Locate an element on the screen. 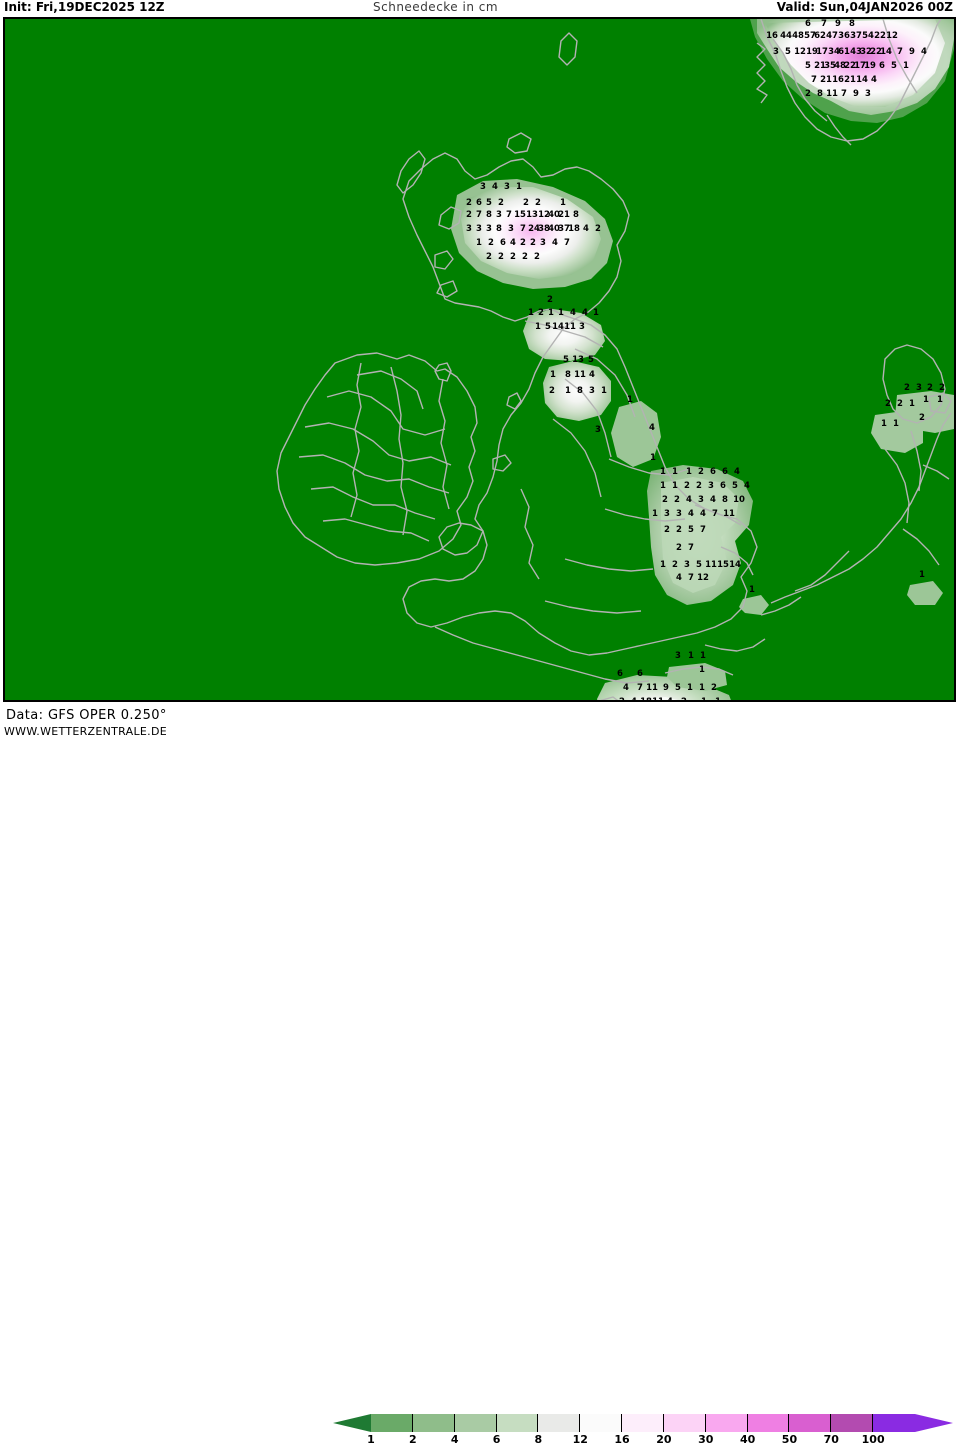 The width and height of the screenshot is (959, 1448). shading-belgium is located at coordinates (754, 605).